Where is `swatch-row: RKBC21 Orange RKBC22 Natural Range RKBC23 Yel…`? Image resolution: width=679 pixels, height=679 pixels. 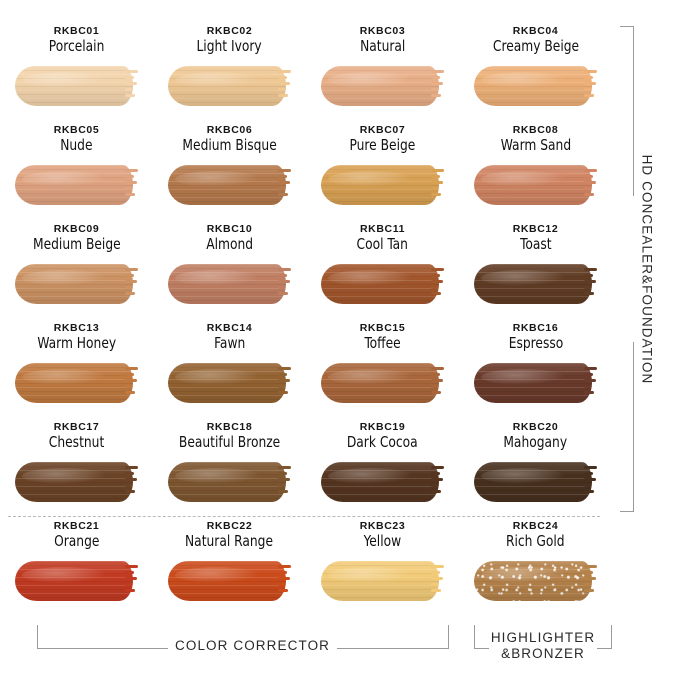
swatch-row: RKBC21 Orange RKBC22 Natural Range RKBC23 Yel… is located at coordinates (306, 570).